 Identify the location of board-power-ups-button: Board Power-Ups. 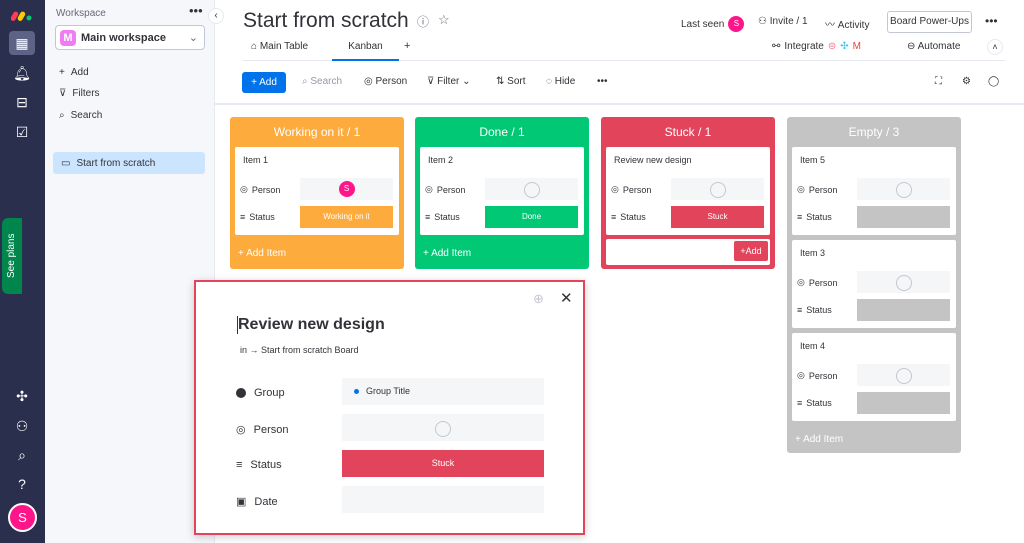
(929, 22).